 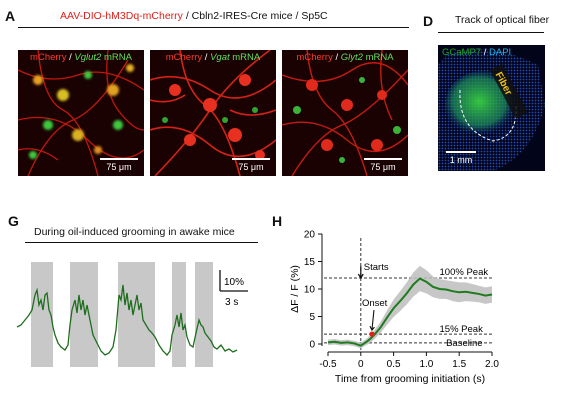 I want to click on micrograph-glyt2-image, so click(x=345, y=113).